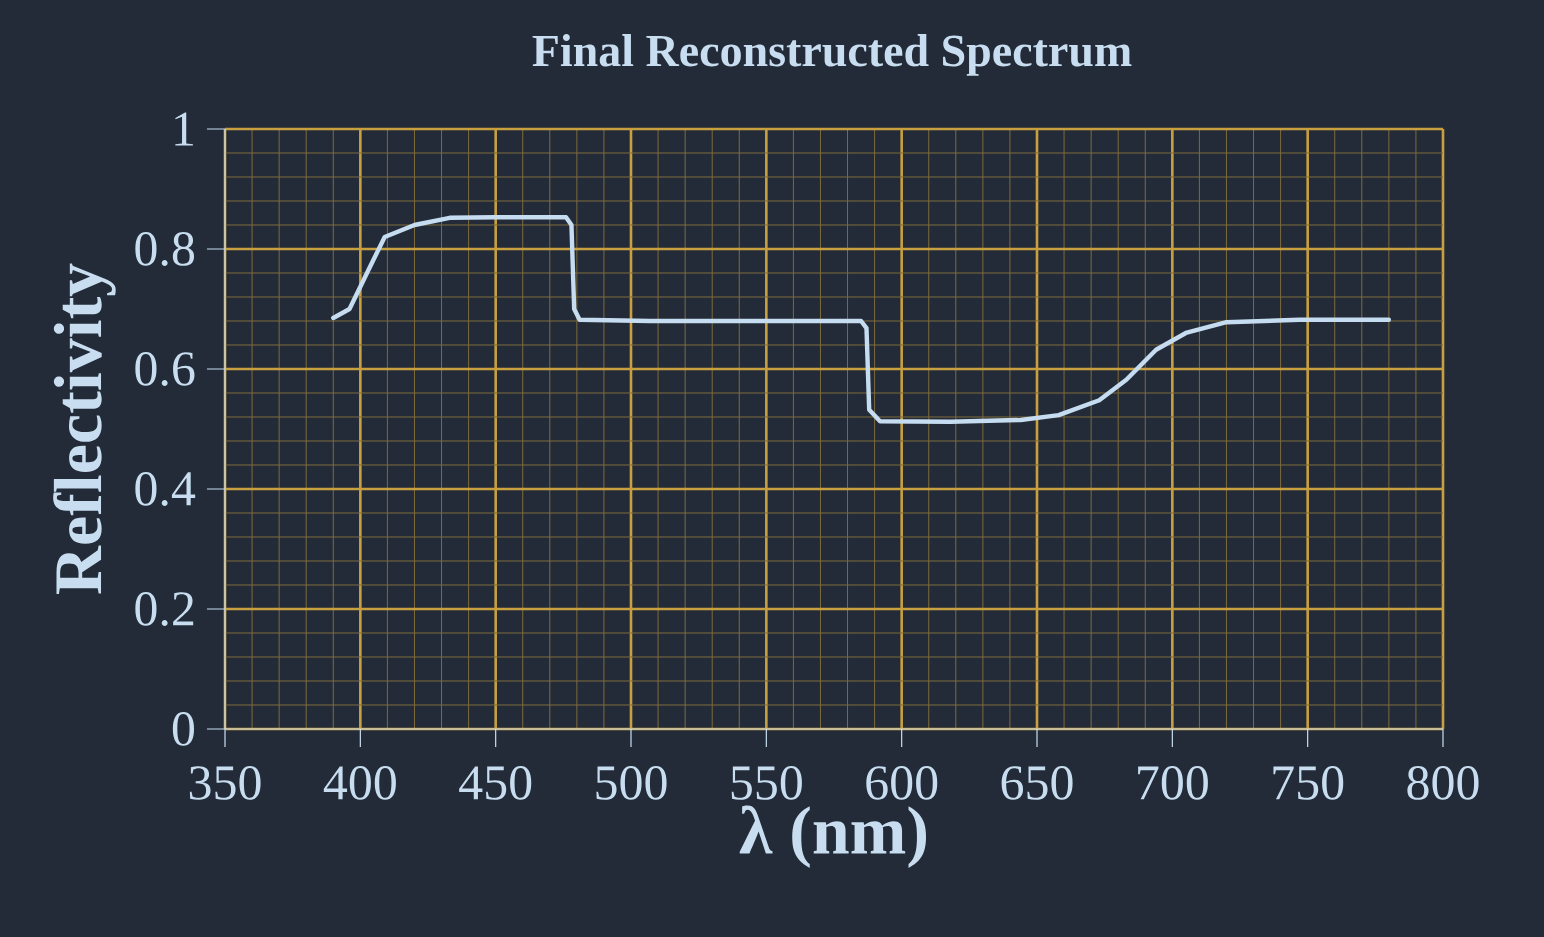  Describe the element at coordinates (832, 55) in the screenshot. I see `chart-title: Final Reconstructed Spectrum` at that location.